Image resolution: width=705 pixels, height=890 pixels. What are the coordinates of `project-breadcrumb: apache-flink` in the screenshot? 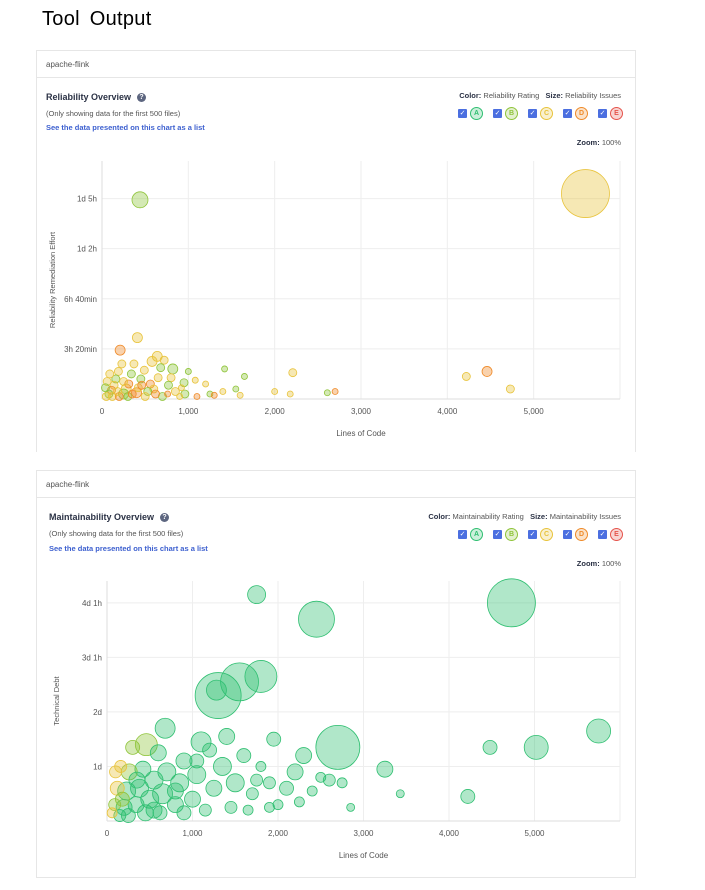 It's located at (336, 484).